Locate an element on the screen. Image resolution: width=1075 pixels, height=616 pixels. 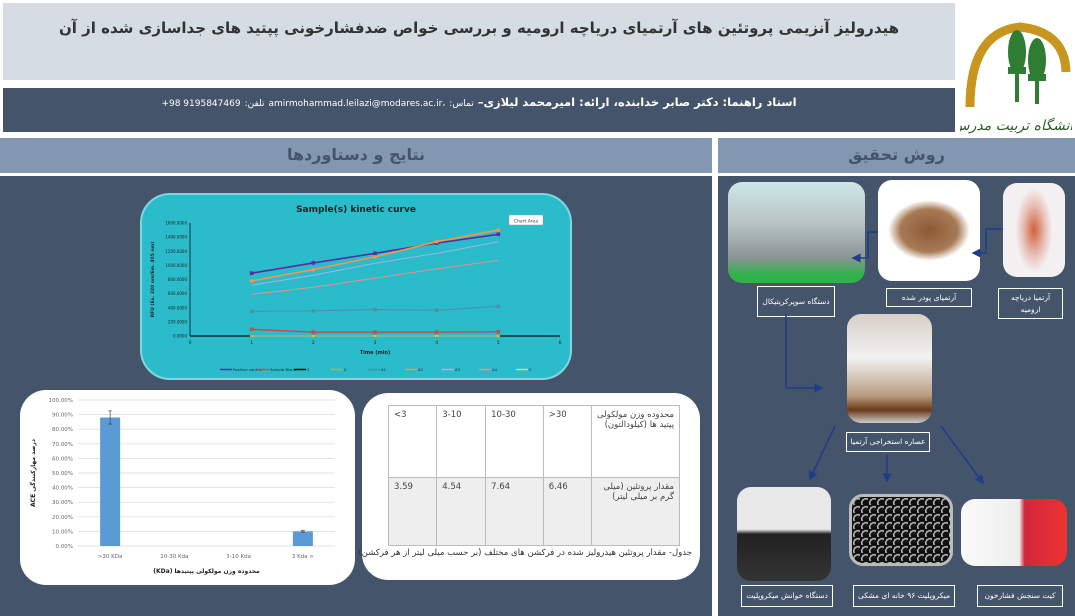
y-tick-label: 600.0000 is located at coordinates (178, 293).